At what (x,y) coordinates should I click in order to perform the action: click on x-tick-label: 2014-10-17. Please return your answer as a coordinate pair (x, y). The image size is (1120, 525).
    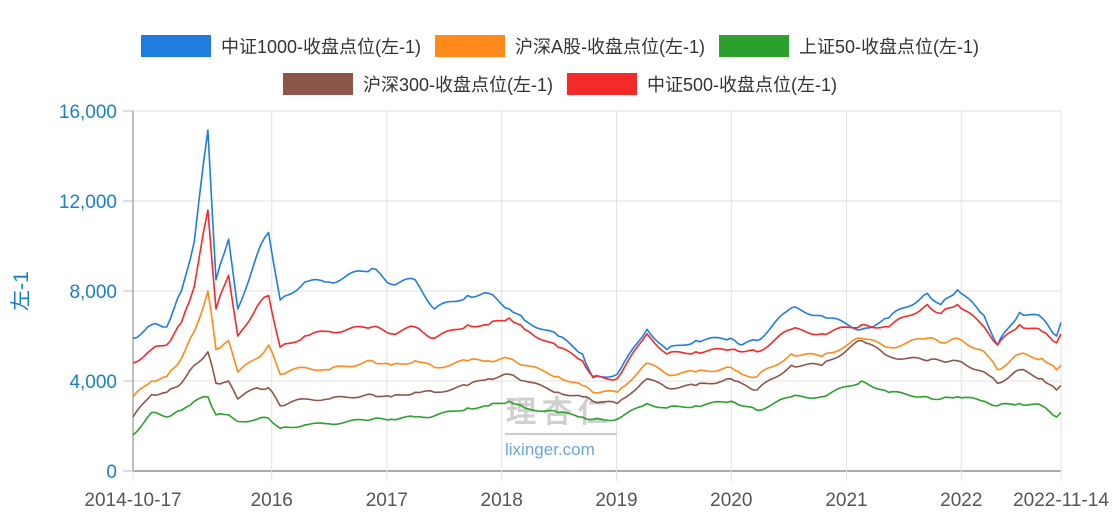
    Looking at the image, I should click on (132, 500).